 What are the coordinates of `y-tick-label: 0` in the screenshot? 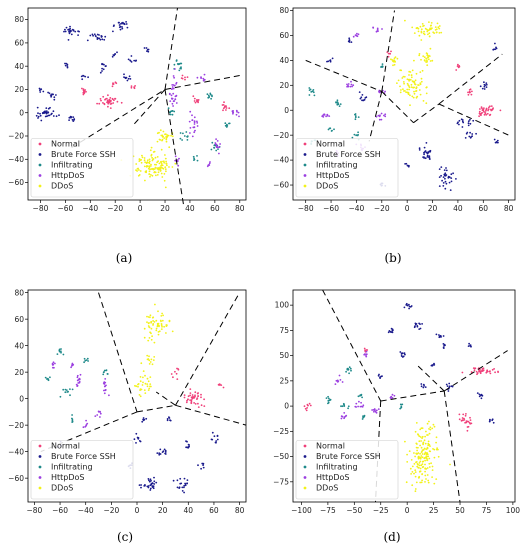 It's located at (21, 398).